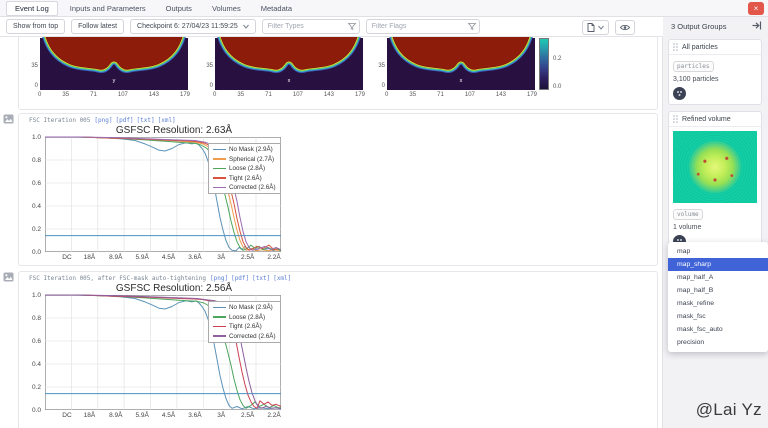  I want to click on dropdown-item: mask_fsc, so click(691, 316).